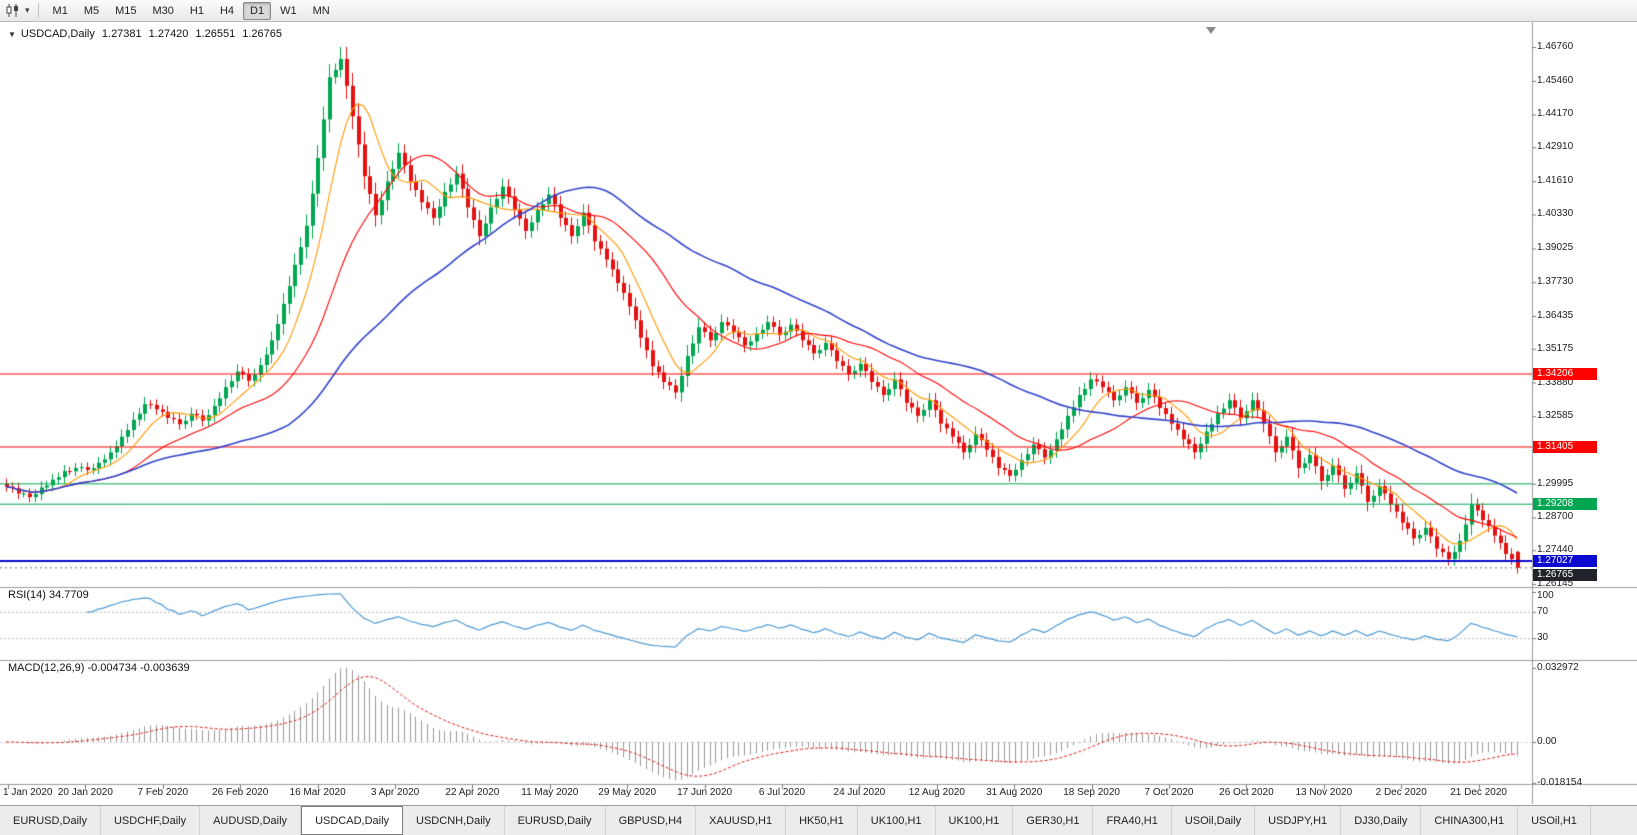  What do you see at coordinates (1555, 46) in the screenshot?
I see `price-axis-label: 1.46760` at bounding box center [1555, 46].